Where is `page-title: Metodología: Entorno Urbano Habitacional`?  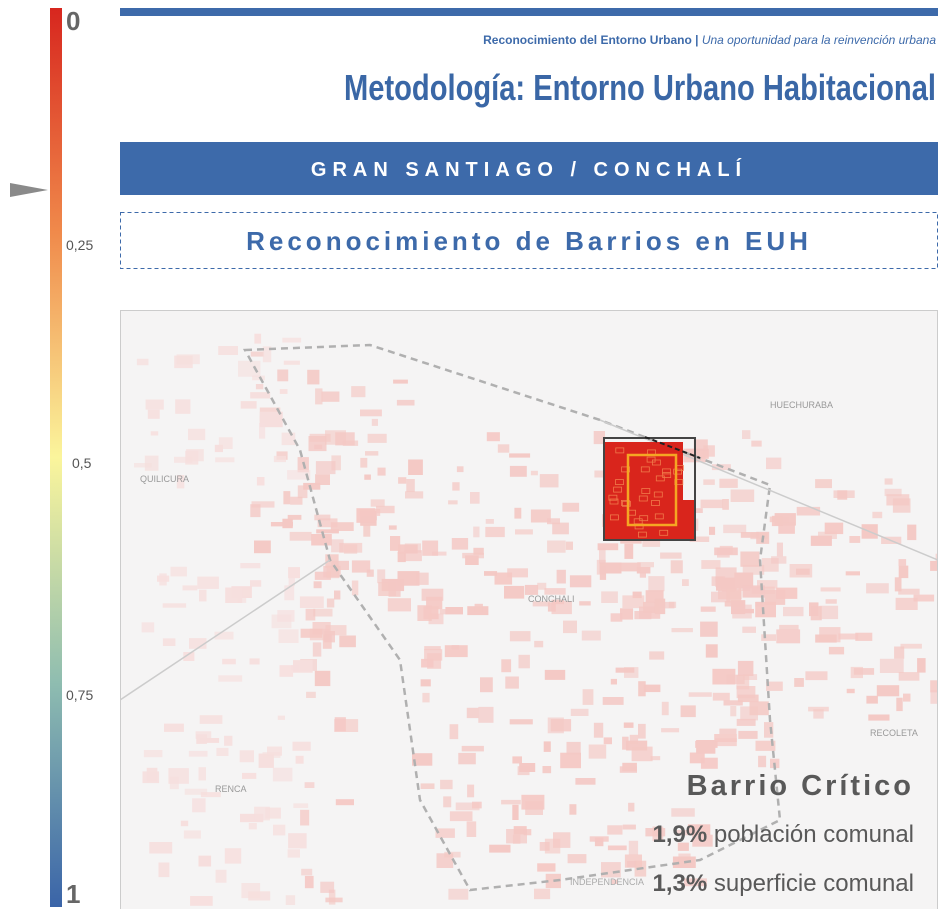 page-title: Metodología: Entorno Urbano Habitacional is located at coordinates (640, 87).